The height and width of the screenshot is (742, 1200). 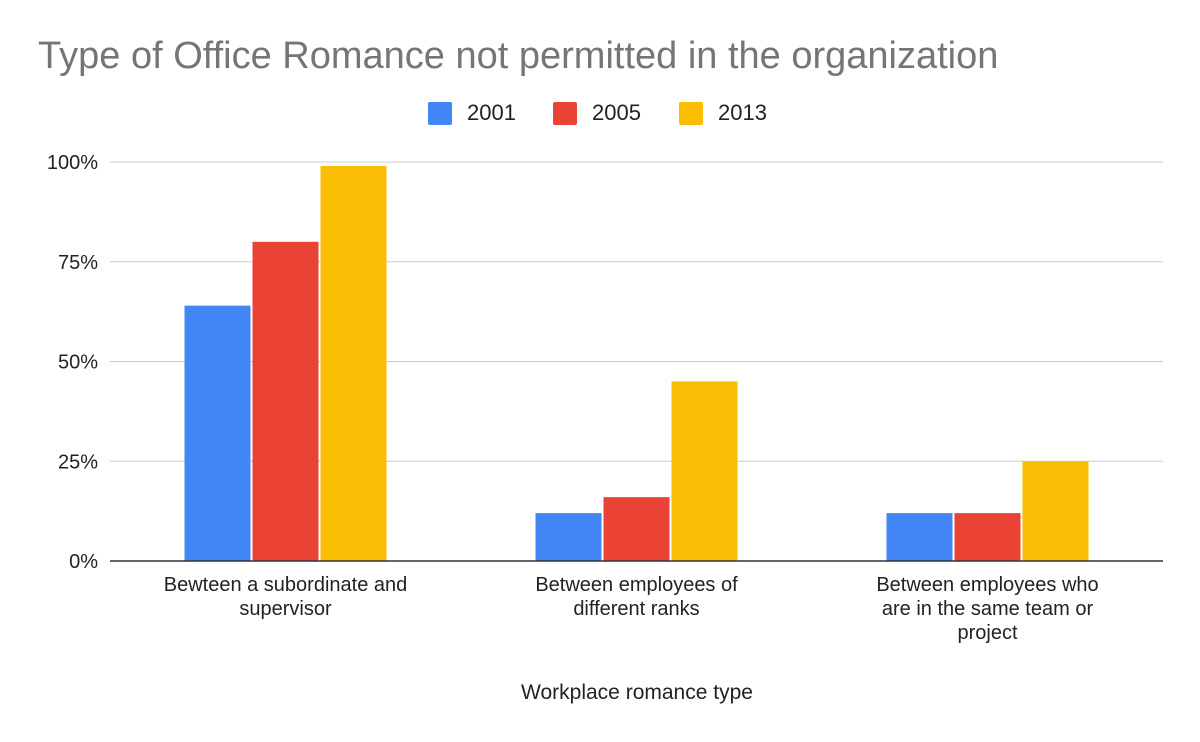 I want to click on x-category-label: supervisor, so click(x=285, y=609).